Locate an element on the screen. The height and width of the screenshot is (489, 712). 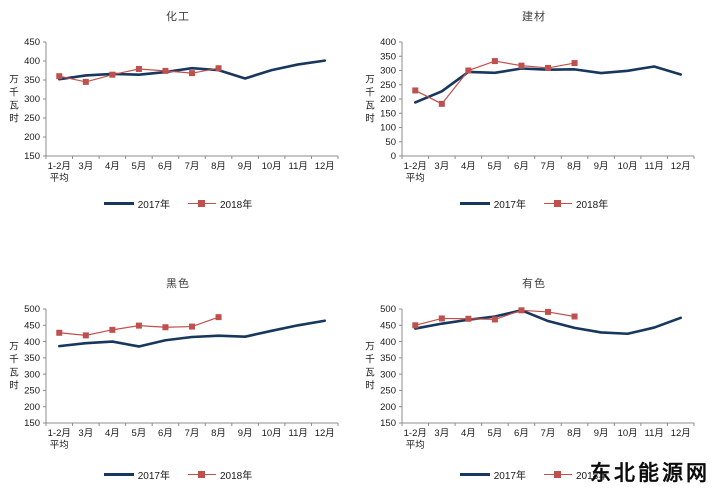
y-axis: 150 200 250 300 350 400 450 500 is located at coordinates (35, 366).